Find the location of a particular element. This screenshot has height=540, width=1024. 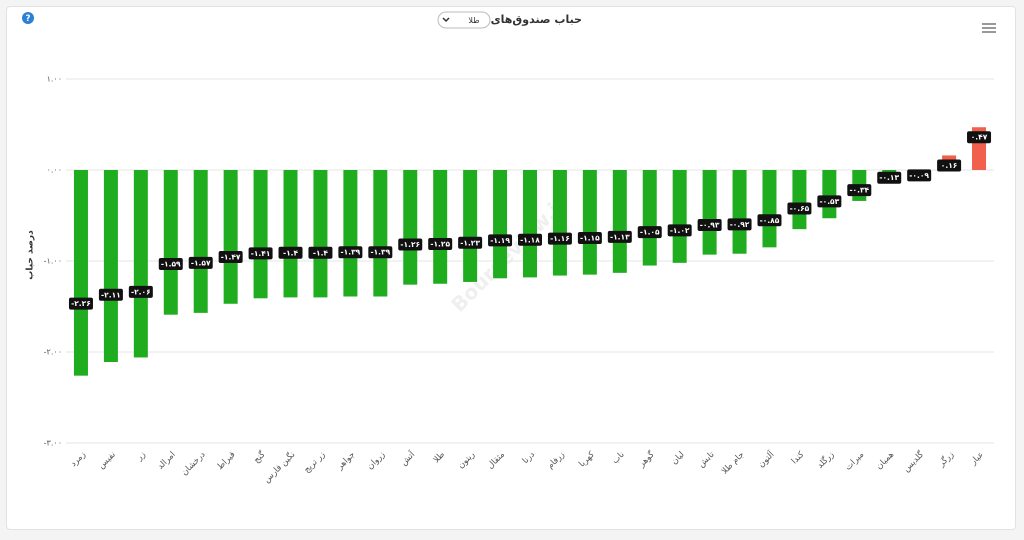

value-label: -۰.۳۴ is located at coordinates (859, 190).